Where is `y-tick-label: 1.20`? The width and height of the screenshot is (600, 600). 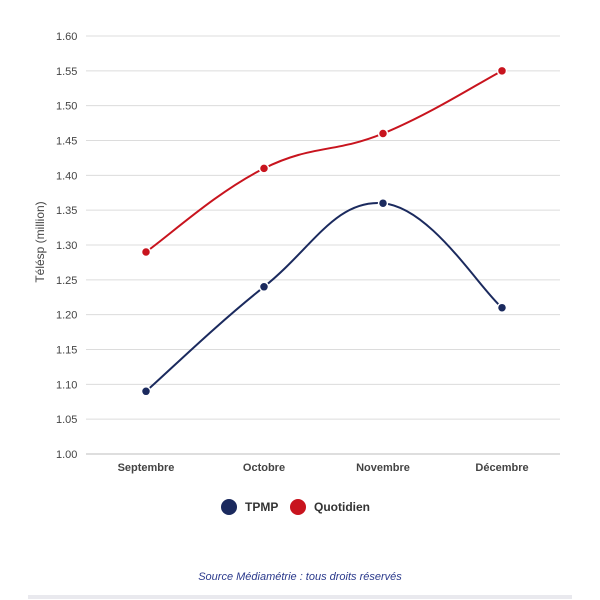 y-tick-label: 1.20 is located at coordinates (66, 316).